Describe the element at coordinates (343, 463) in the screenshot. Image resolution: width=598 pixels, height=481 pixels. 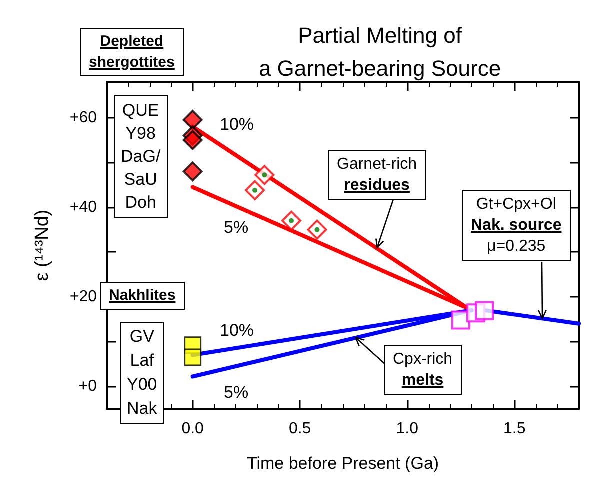
I see `x-axis-title: Time before Present (Ga)` at that location.